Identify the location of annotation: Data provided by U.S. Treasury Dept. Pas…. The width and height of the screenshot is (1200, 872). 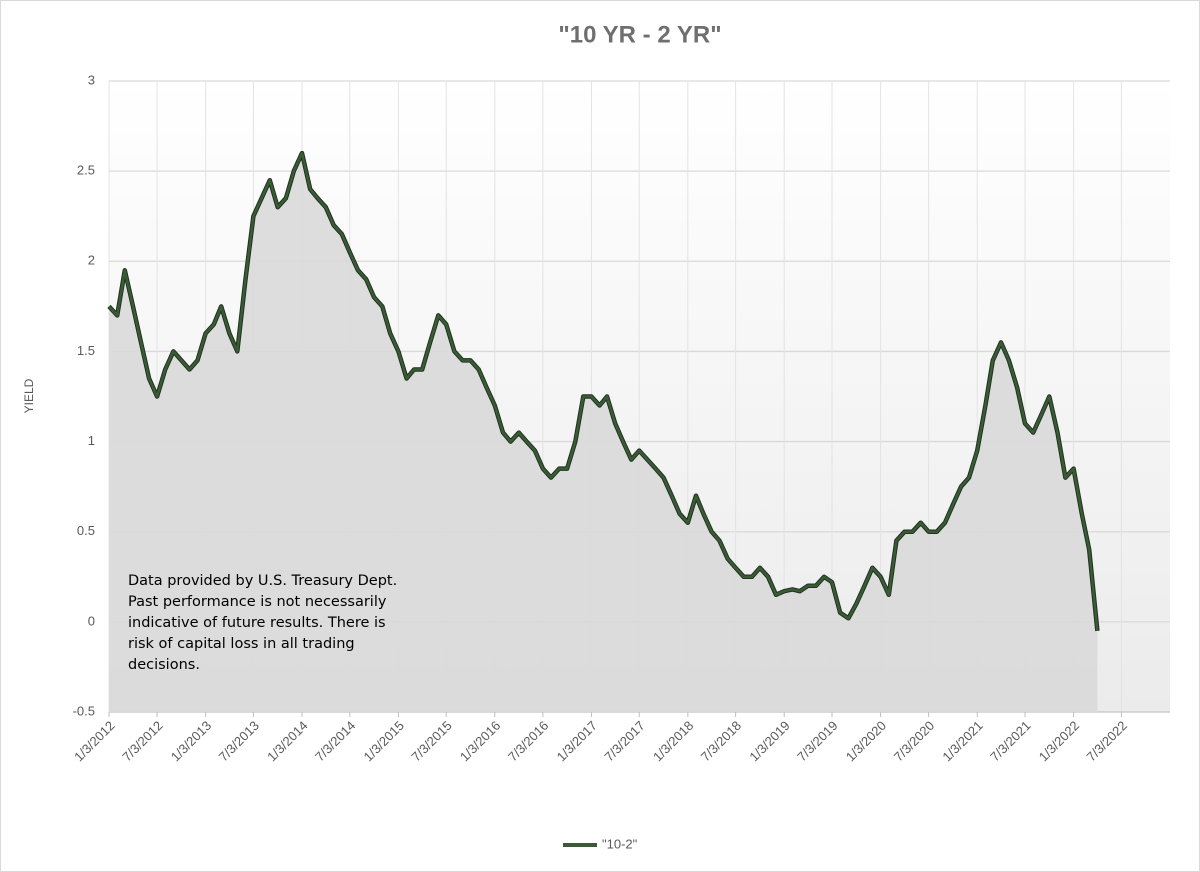
(263, 623).